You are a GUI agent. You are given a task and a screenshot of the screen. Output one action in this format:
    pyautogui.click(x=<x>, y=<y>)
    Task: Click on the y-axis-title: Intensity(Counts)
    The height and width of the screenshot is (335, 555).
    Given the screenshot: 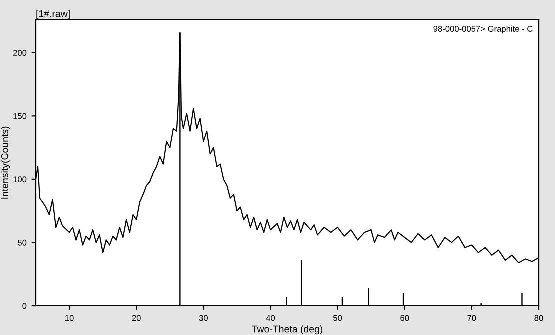 What is the action you would take?
    pyautogui.click(x=5, y=162)
    